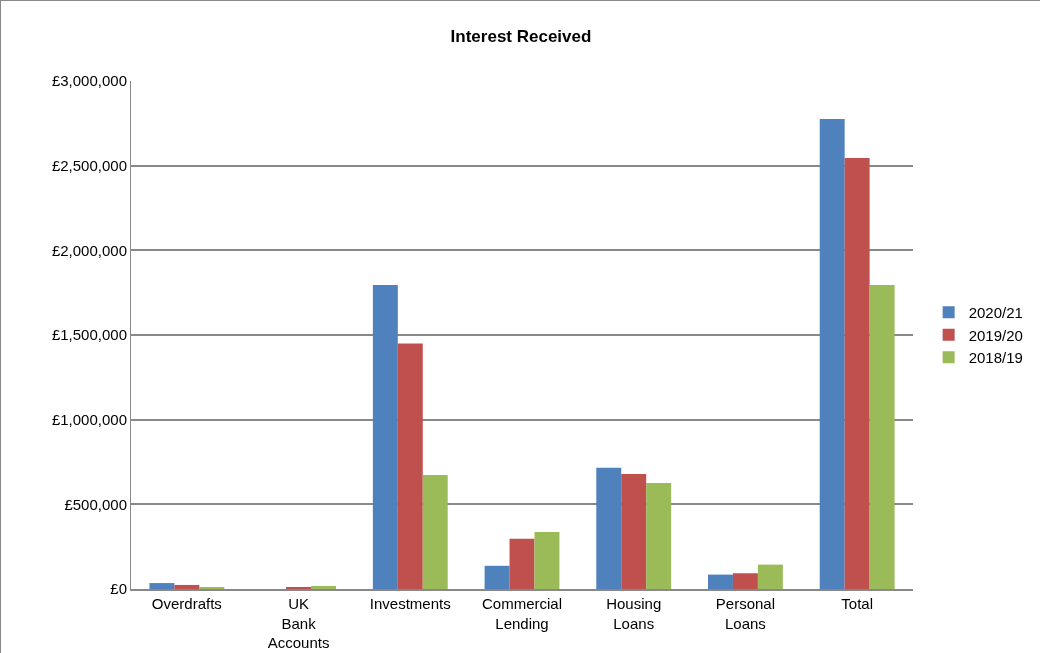 The image size is (1040, 653). Describe the element at coordinates (857, 603) in the screenshot. I see `x-tick-label: Total` at that location.